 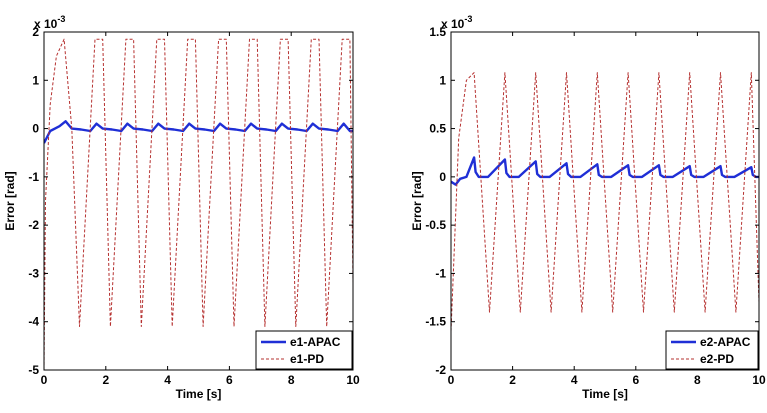 I want to click on legend-label-2: e2-PD, so click(x=717, y=359).